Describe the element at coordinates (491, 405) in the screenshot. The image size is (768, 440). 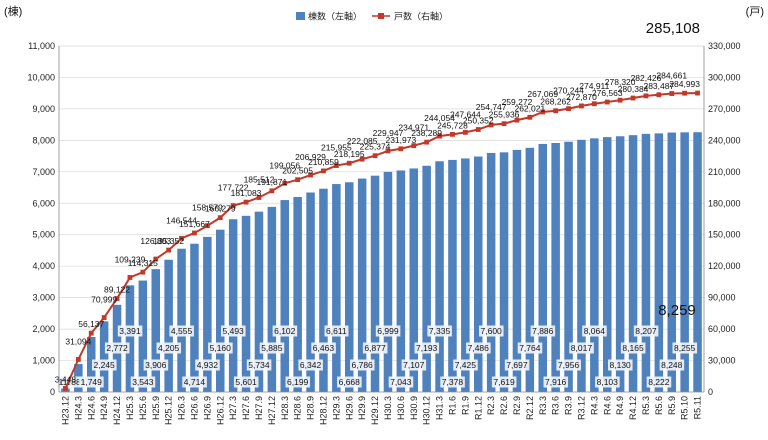
I see `x-axis-tick-label: R2.3` at that location.